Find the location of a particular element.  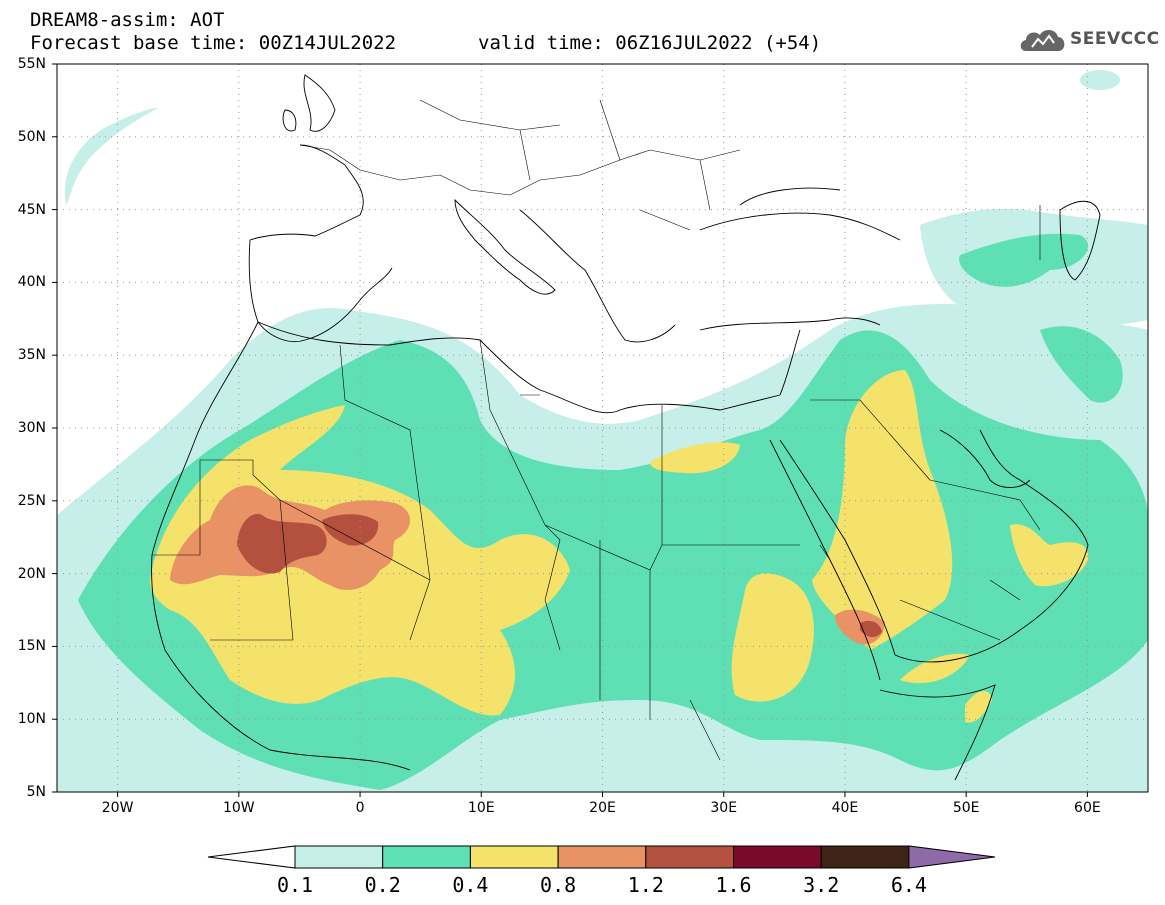

lat-label: 45N is located at coordinates (31, 209).